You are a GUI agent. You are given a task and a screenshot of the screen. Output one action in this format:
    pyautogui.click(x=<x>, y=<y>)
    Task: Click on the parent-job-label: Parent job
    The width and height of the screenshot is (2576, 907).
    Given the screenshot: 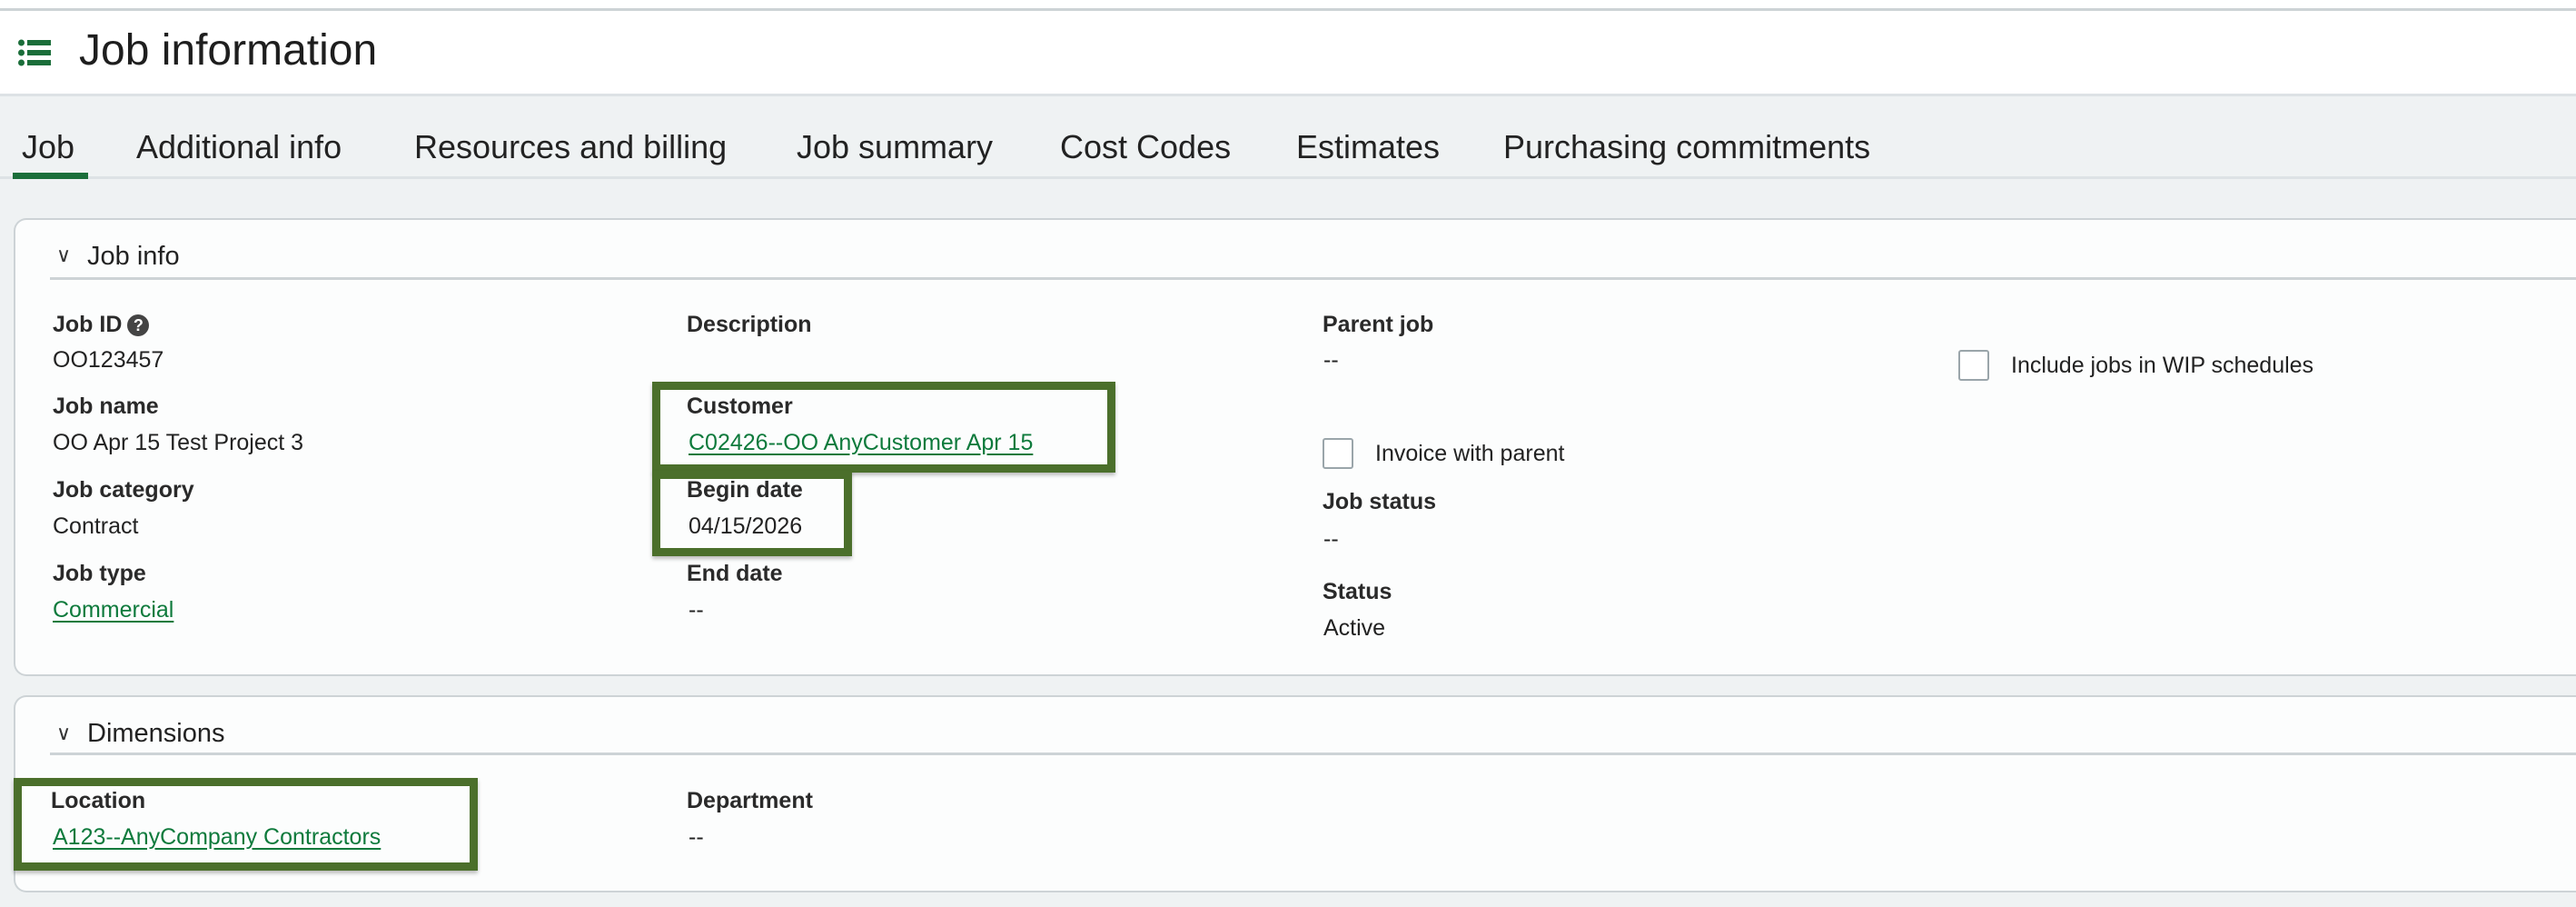 What is the action you would take?
    pyautogui.click(x=1378, y=324)
    